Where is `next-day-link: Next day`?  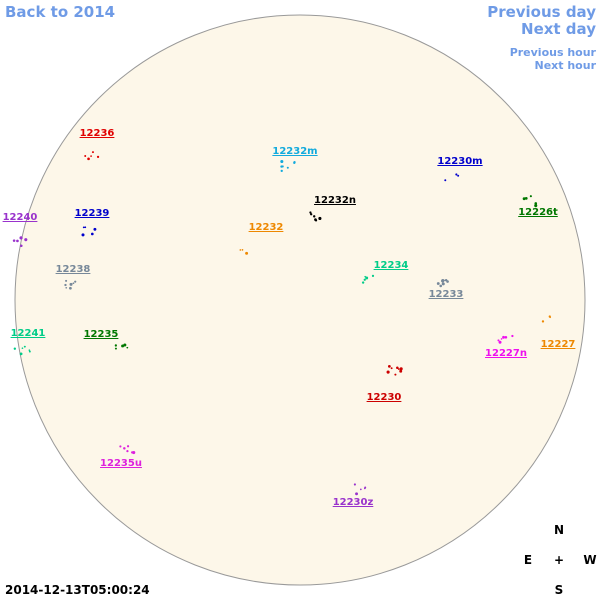
next-day-link: Next day is located at coordinates (558, 29).